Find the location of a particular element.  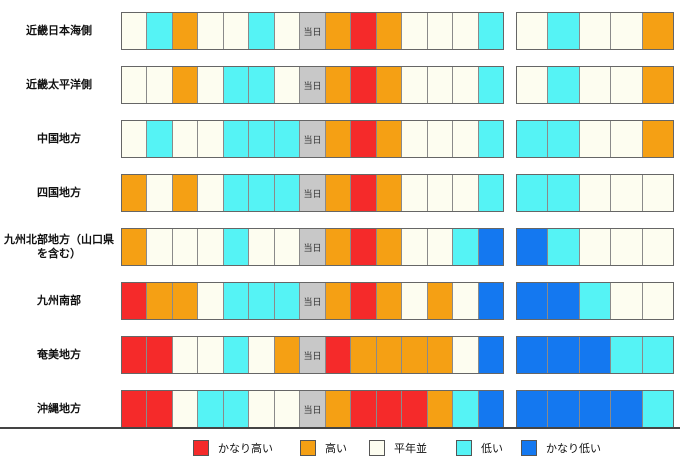

legend-item-high: 高い is located at coordinates (323, 448).